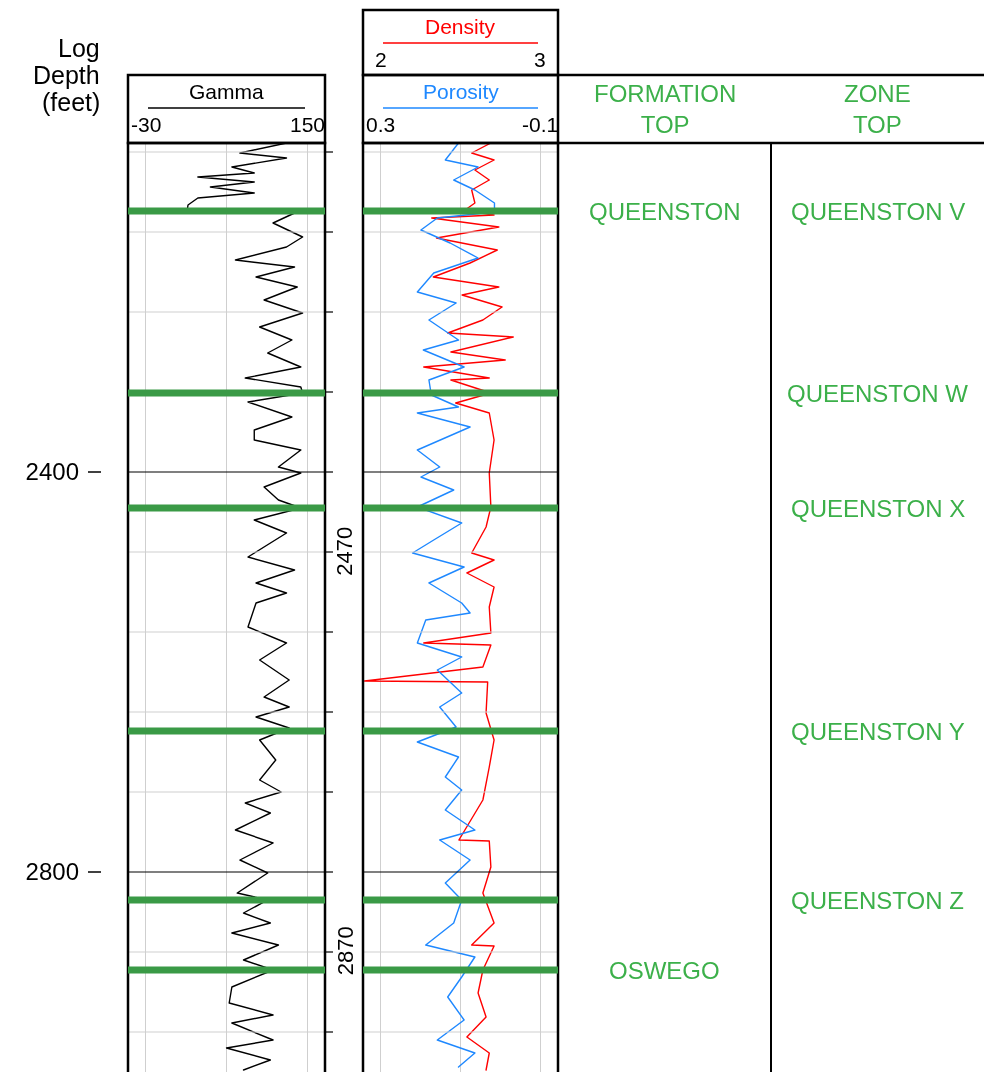 Image resolution: width=984 pixels, height=1072 pixels. I want to click on x-tick-label: -30, so click(146, 124).